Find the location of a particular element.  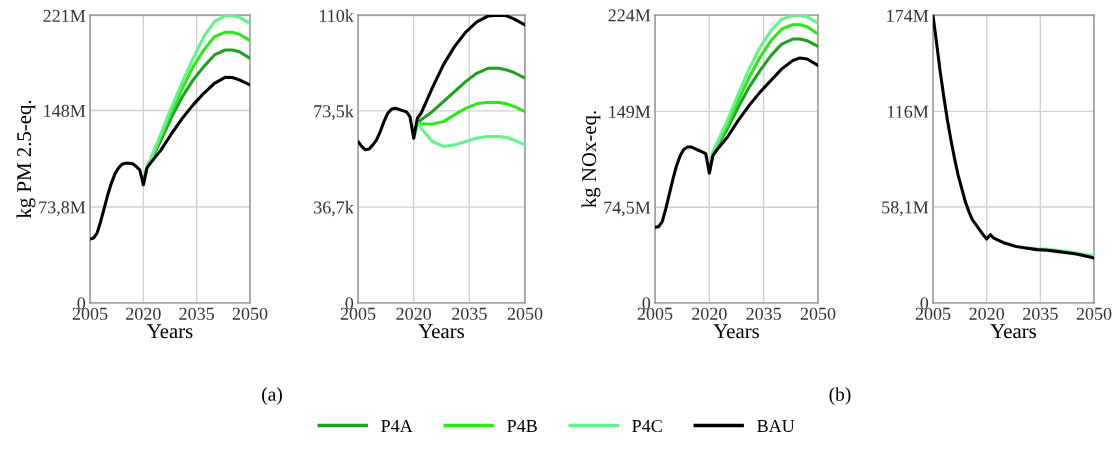

text: (a) is located at coordinates (272, 396).